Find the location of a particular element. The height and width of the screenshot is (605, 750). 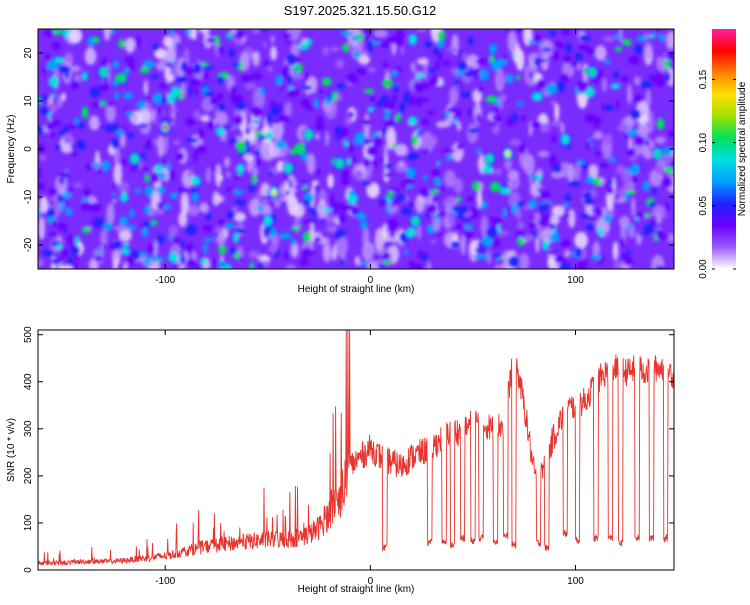

snr-xtick-label: 100 is located at coordinates (575, 581).